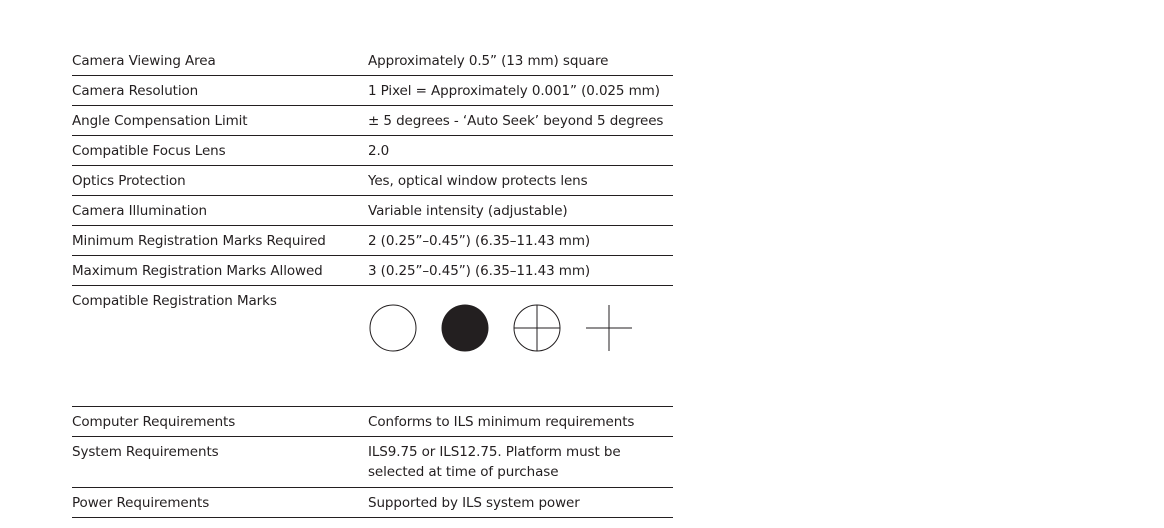  Describe the element at coordinates (141, 503) in the screenshot. I see `spec-label: Power Requirements` at that location.